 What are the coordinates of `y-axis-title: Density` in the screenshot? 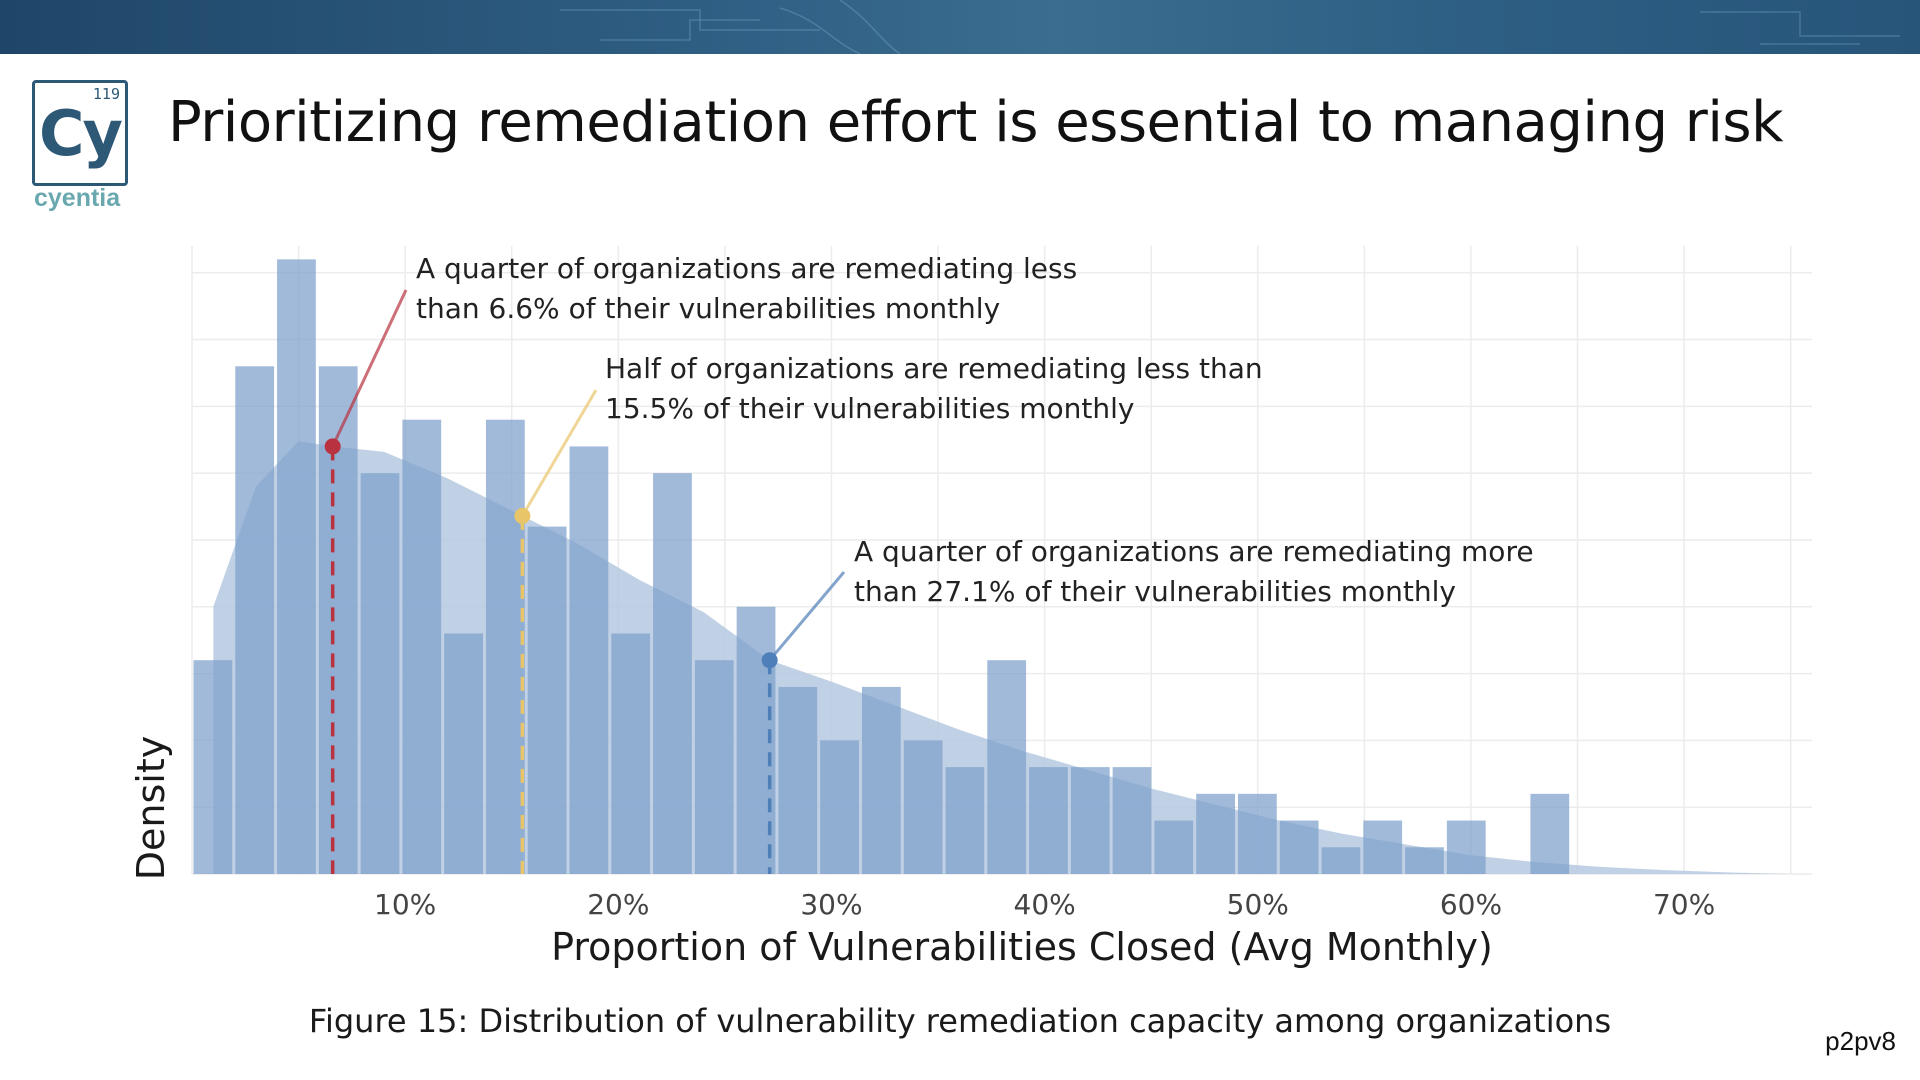 It's located at (151, 808).